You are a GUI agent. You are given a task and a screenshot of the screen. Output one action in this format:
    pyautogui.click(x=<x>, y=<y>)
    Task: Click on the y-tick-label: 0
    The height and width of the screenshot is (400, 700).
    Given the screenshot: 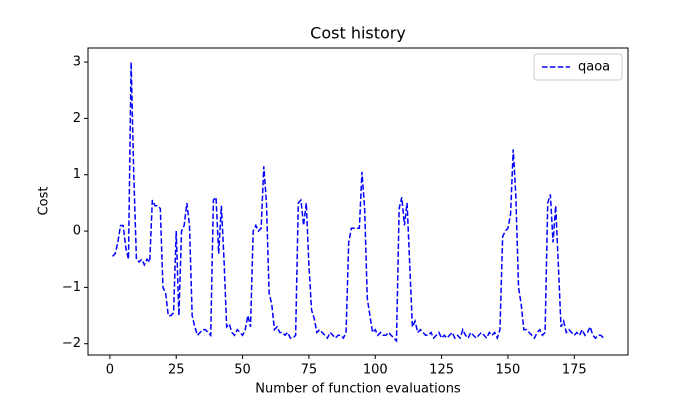 What is the action you would take?
    pyautogui.click(x=77, y=231)
    